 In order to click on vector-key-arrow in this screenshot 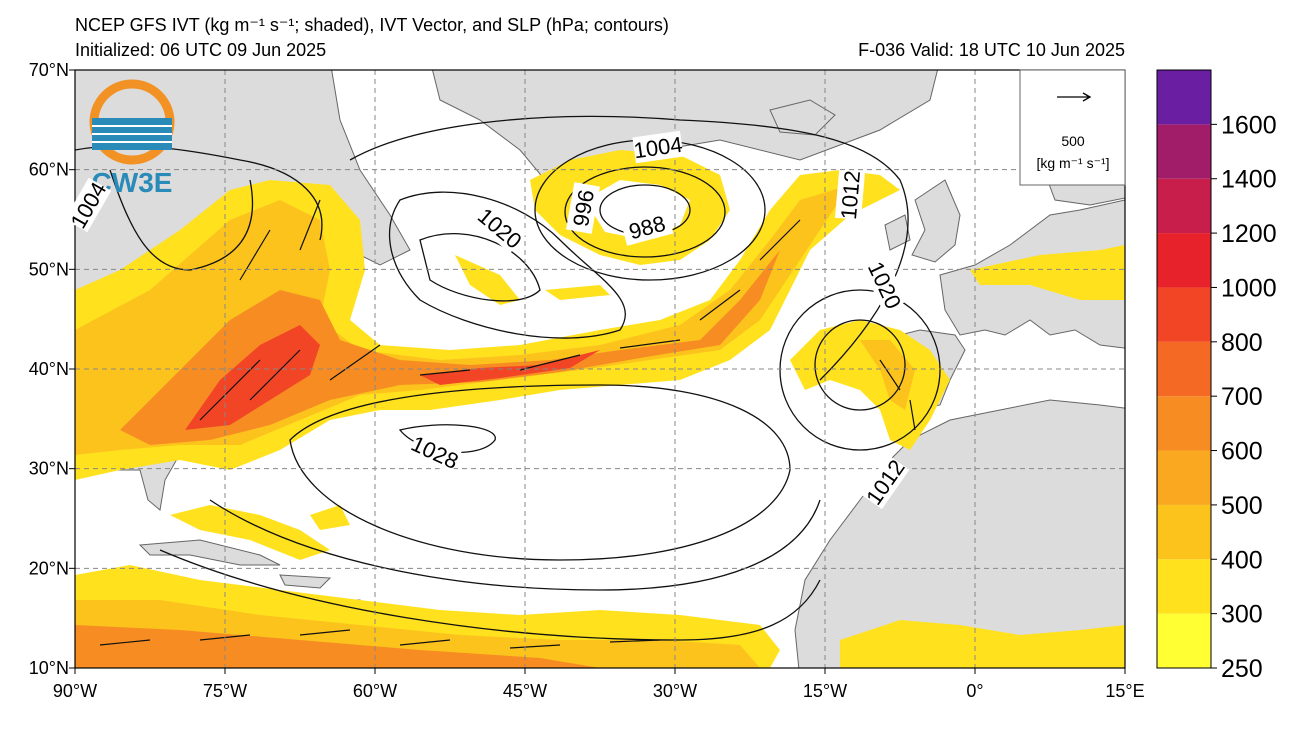, I will do `click(1074, 97)`.